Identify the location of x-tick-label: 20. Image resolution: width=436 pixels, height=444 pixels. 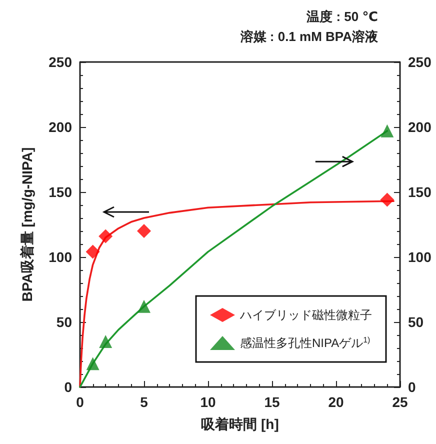
(336, 402).